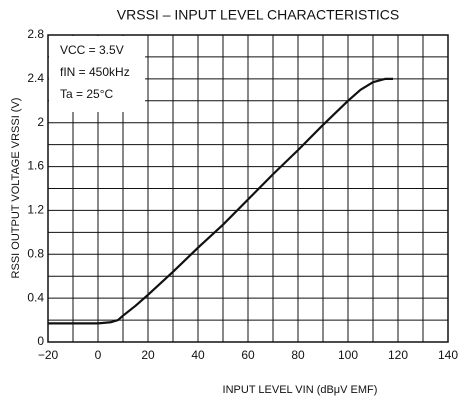  I want to click on annotation-box, so click(97, 74).